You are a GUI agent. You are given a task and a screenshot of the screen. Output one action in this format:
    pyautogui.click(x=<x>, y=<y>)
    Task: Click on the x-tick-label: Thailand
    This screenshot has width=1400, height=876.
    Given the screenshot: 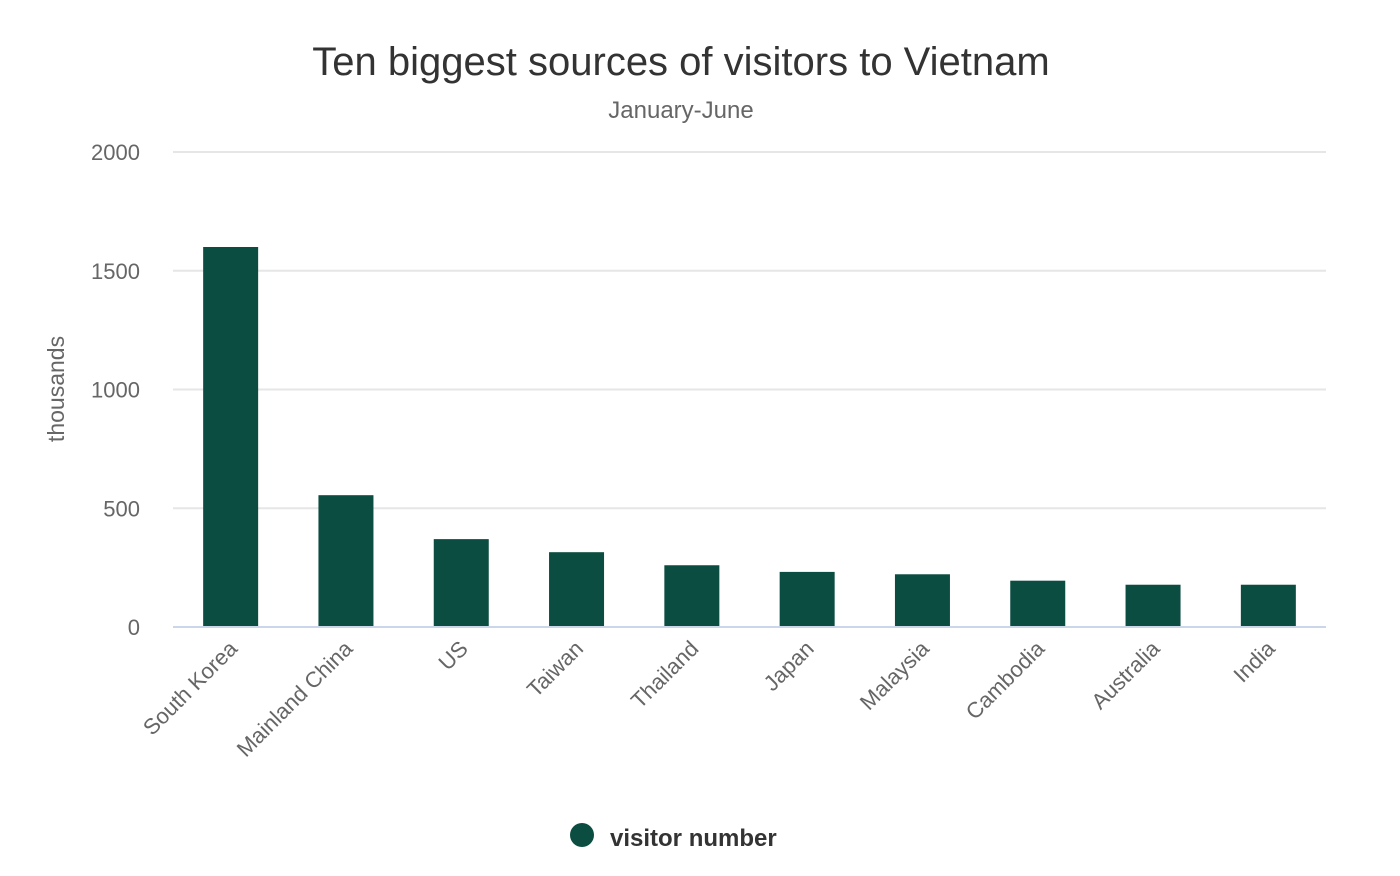 What is the action you would take?
    pyautogui.click(x=664, y=674)
    